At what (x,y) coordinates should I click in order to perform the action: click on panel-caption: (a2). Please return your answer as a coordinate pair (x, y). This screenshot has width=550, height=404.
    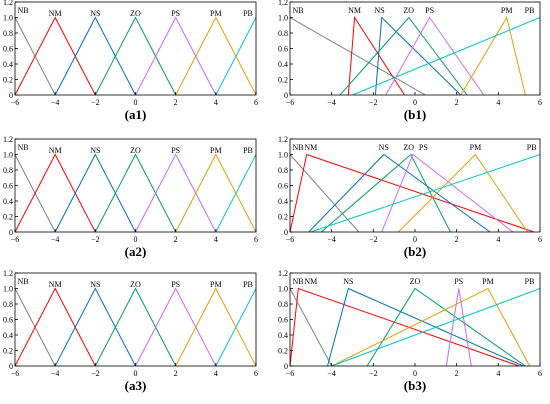
    Looking at the image, I should click on (136, 251).